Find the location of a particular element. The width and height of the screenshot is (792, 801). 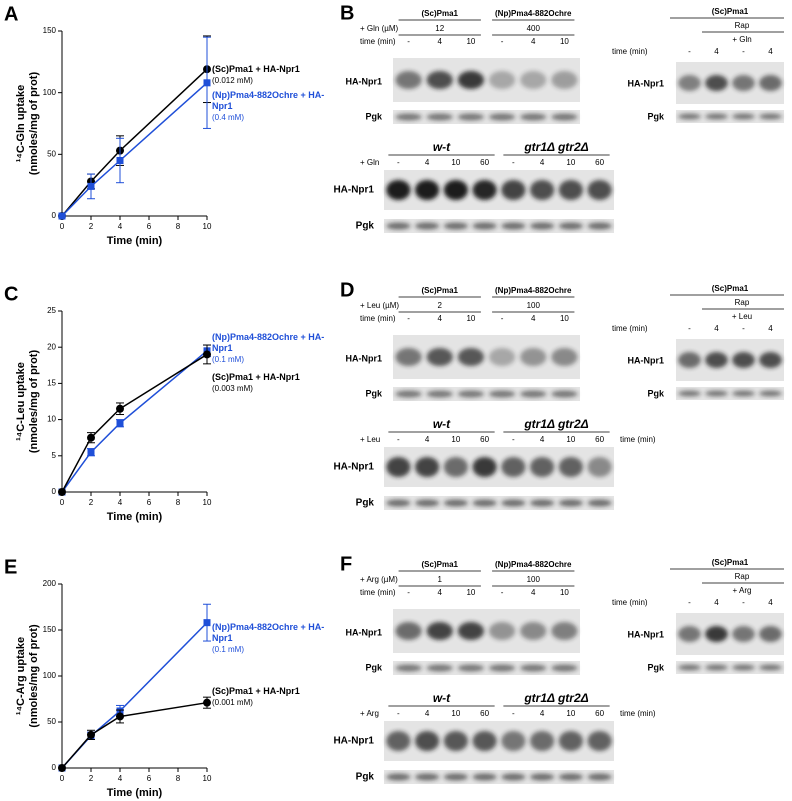

condition-label: + Leu (µM) is located at coordinates (379, 305).